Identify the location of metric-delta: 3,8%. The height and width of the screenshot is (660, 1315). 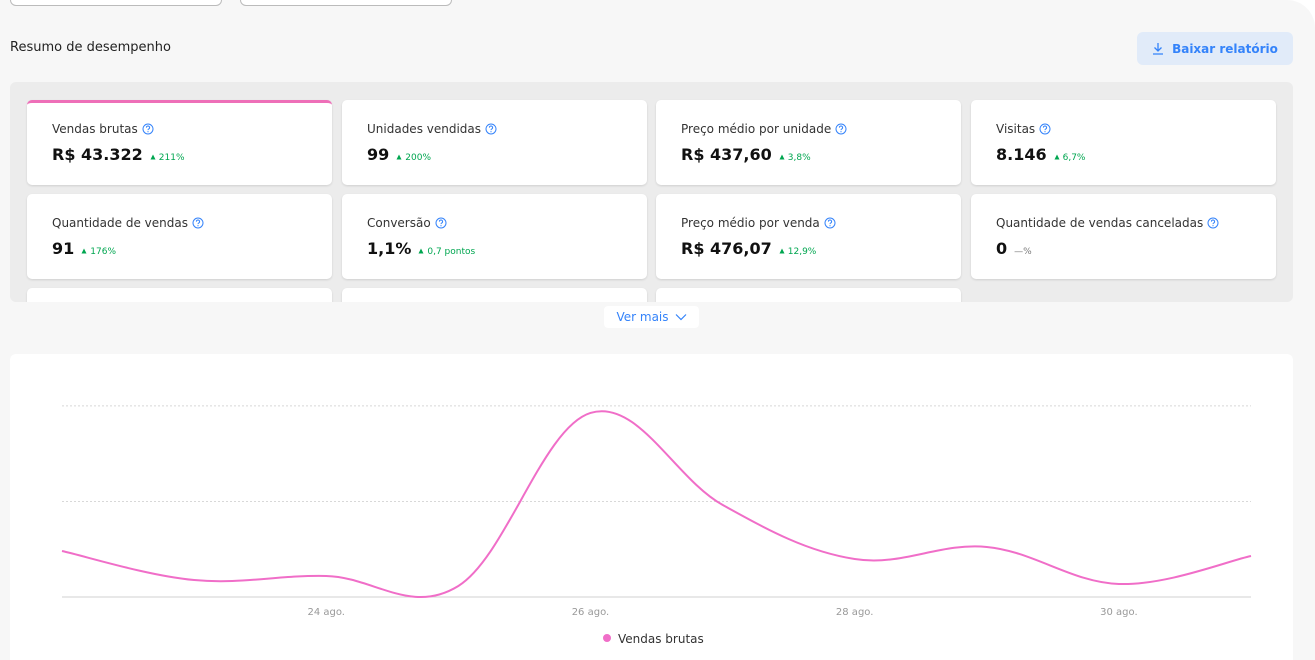
(795, 158).